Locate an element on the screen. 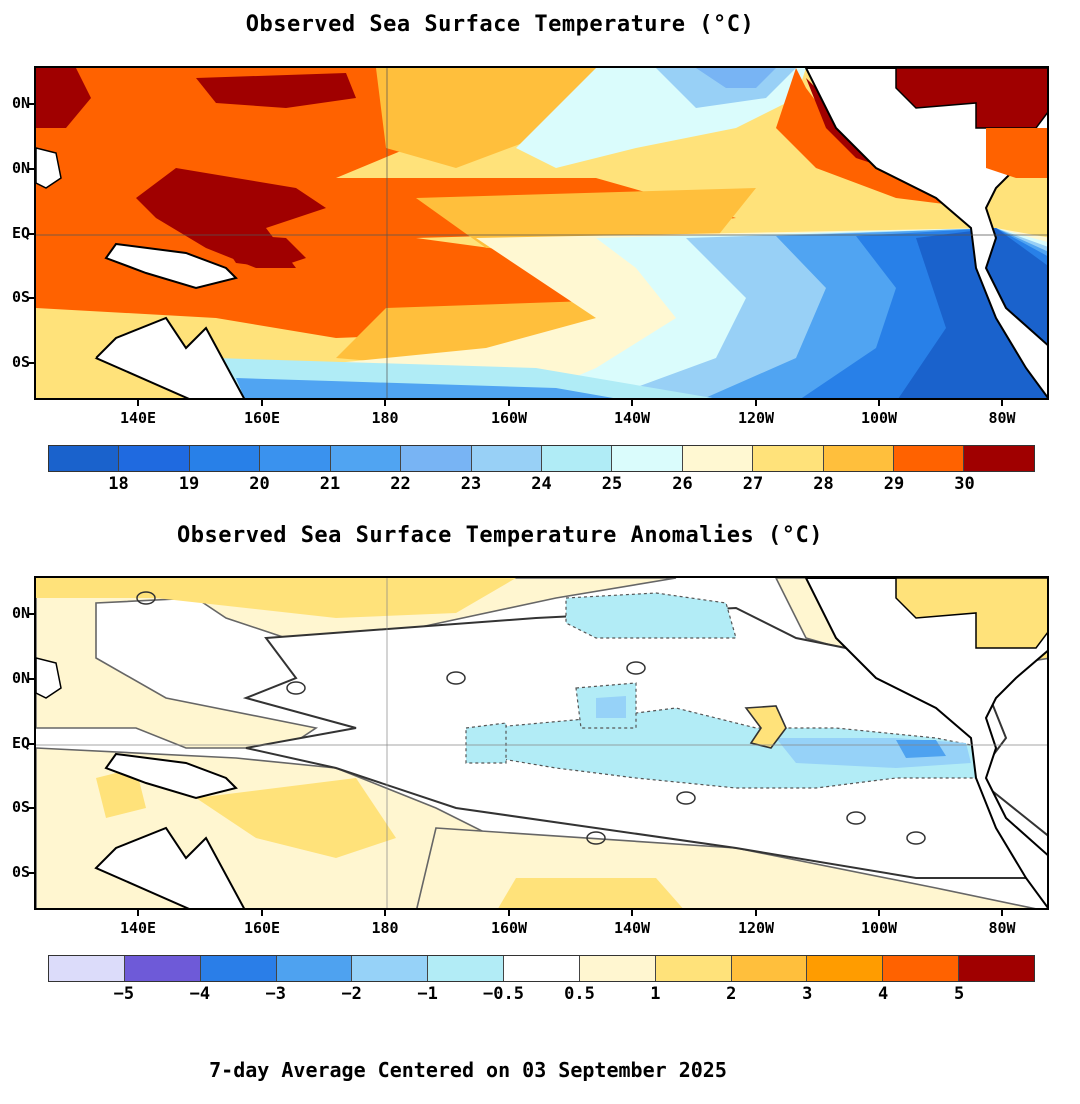 The image size is (1080, 1104). colorbar-label: 21 is located at coordinates (330, 484).